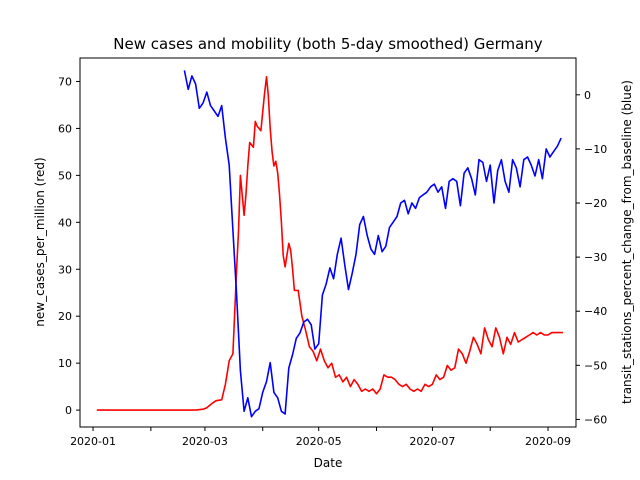 The height and width of the screenshot is (480, 640). Describe the element at coordinates (595, 257) in the screenshot. I see `right-y-tick-label: −30` at that location.